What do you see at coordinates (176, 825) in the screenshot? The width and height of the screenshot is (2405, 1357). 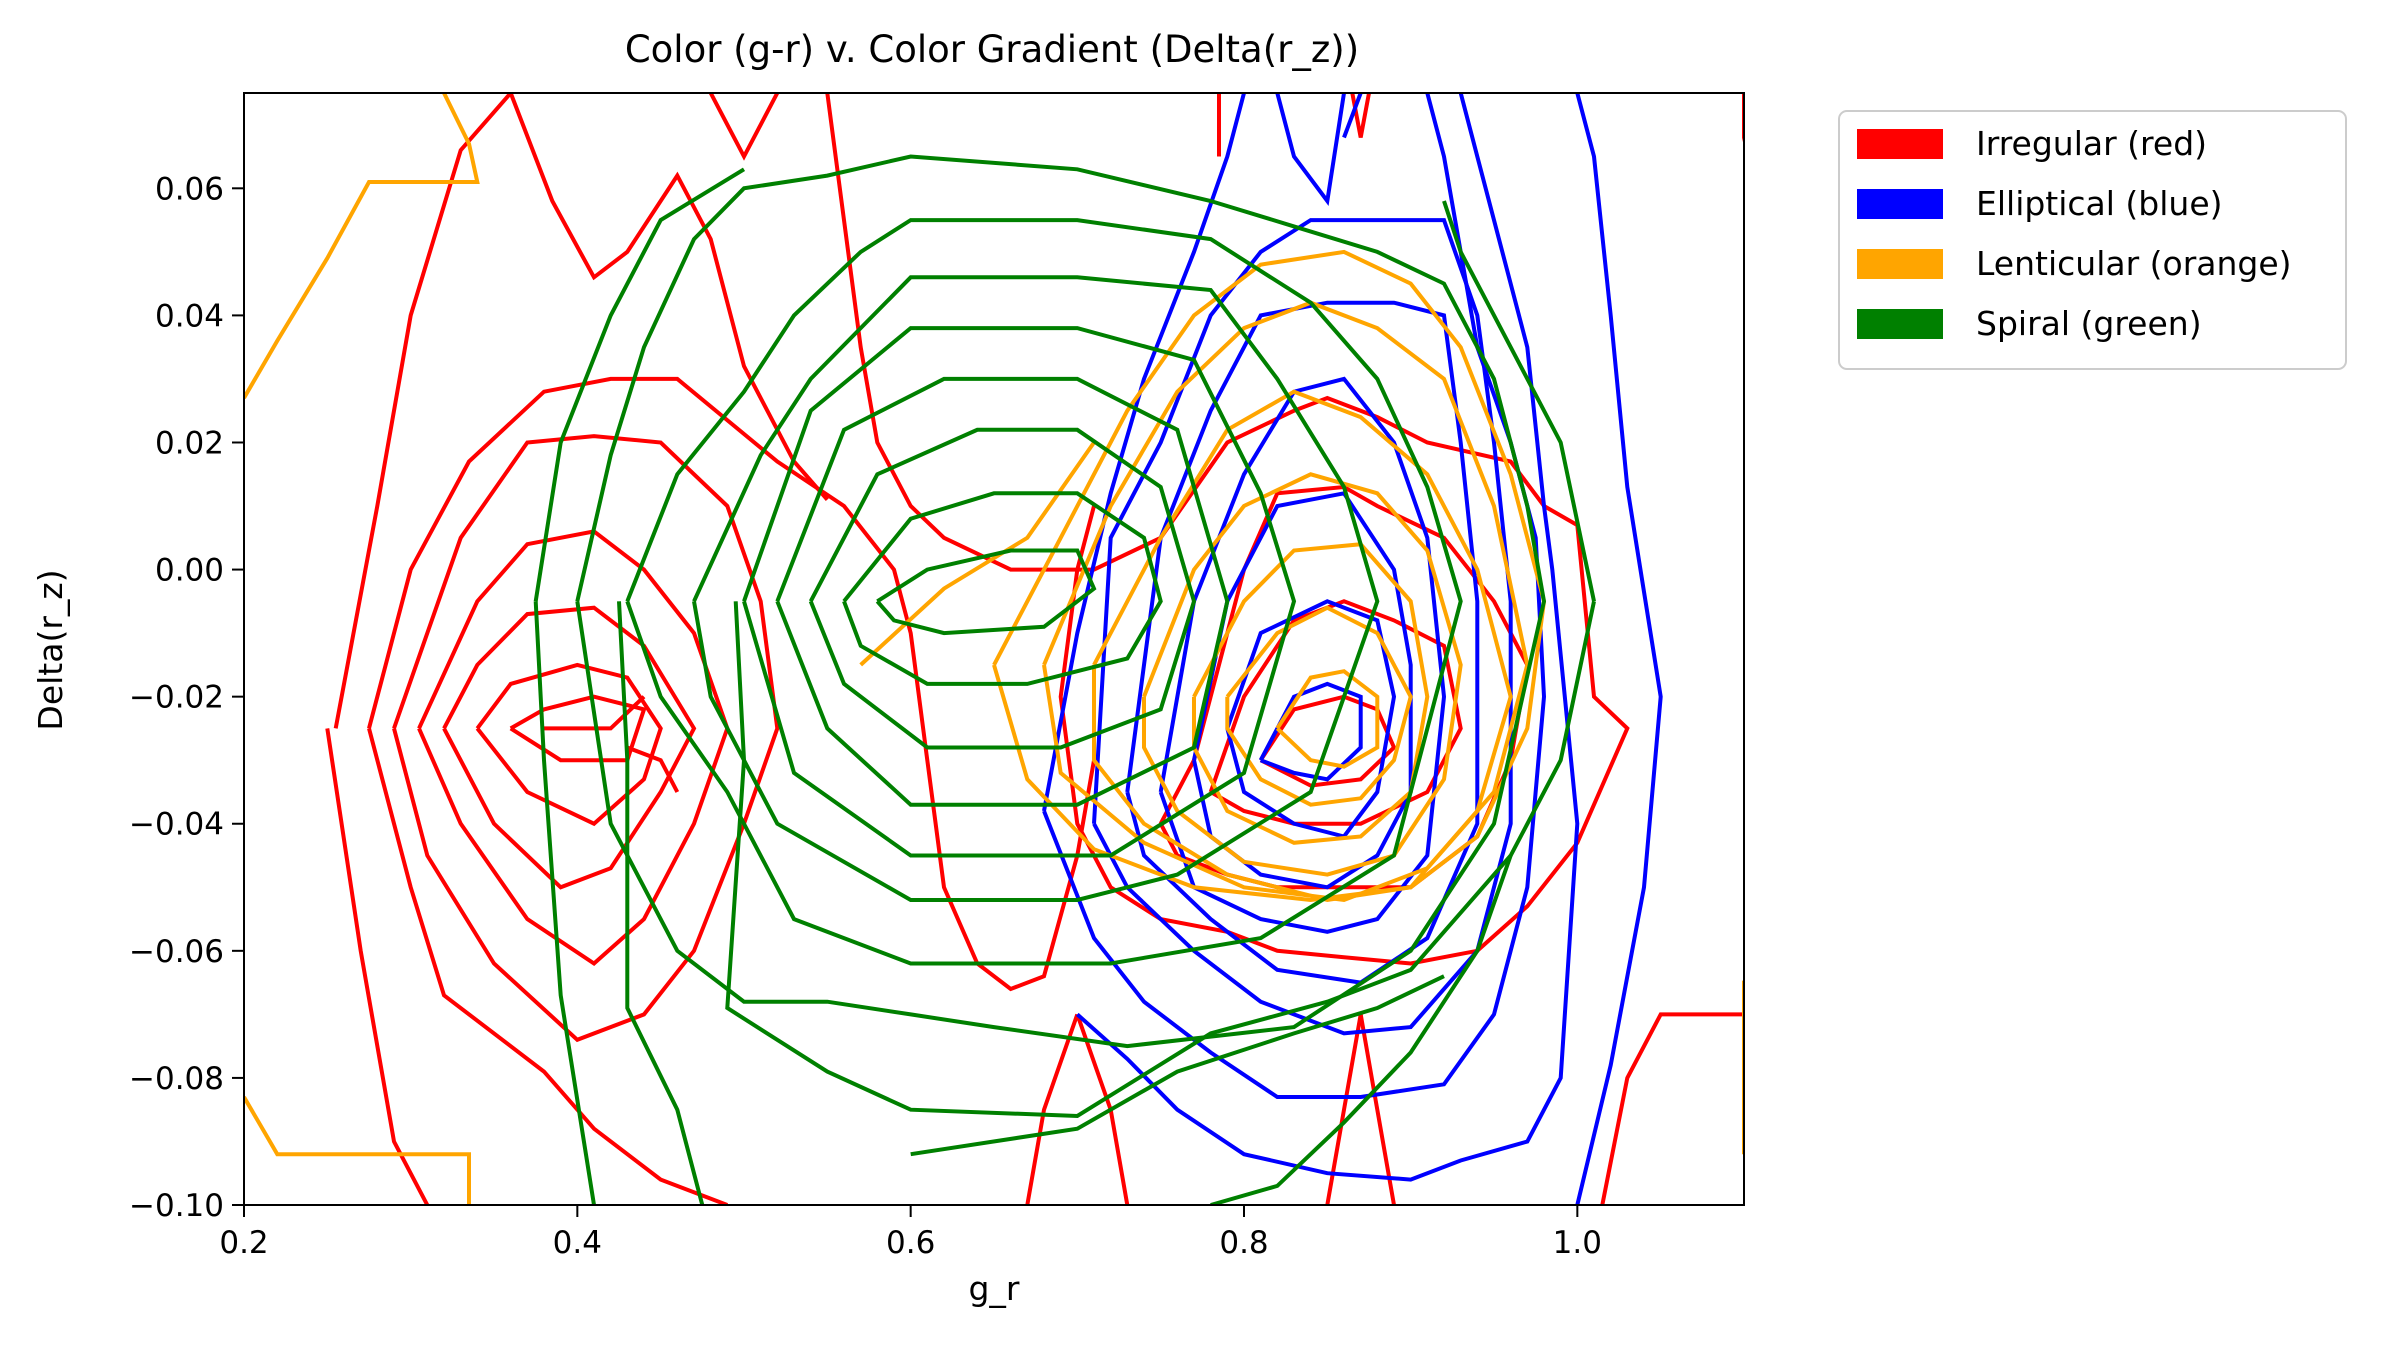 I see `y-tick-label: −0.04` at bounding box center [176, 825].